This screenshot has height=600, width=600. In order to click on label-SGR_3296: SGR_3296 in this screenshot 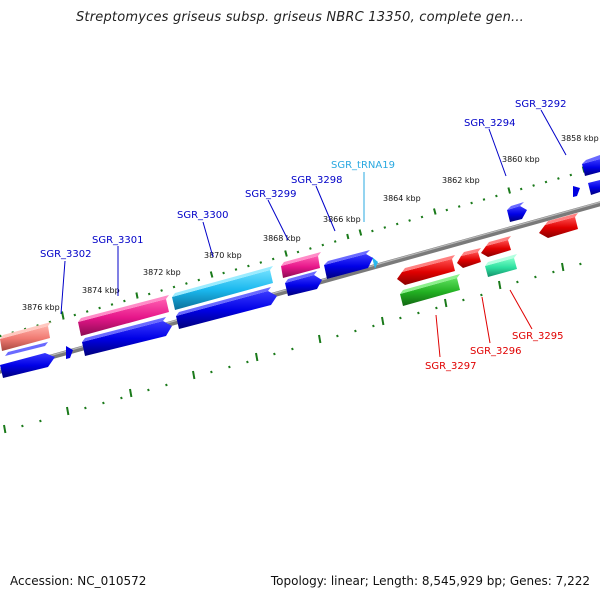, I will do `click(496, 351)`.